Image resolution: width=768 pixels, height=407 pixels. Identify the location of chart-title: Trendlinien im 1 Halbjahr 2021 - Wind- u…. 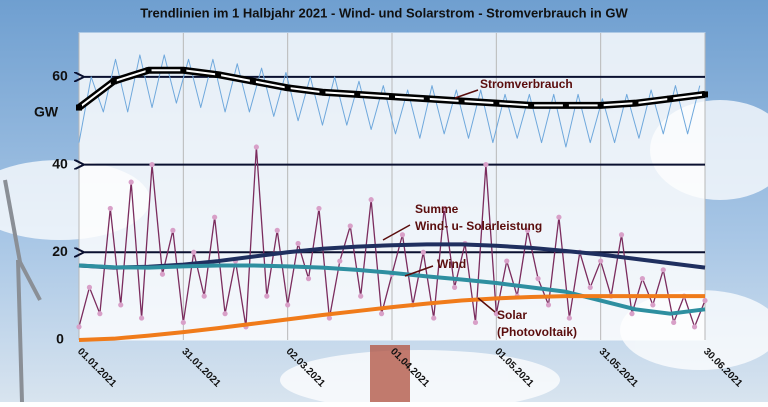
(384, 12).